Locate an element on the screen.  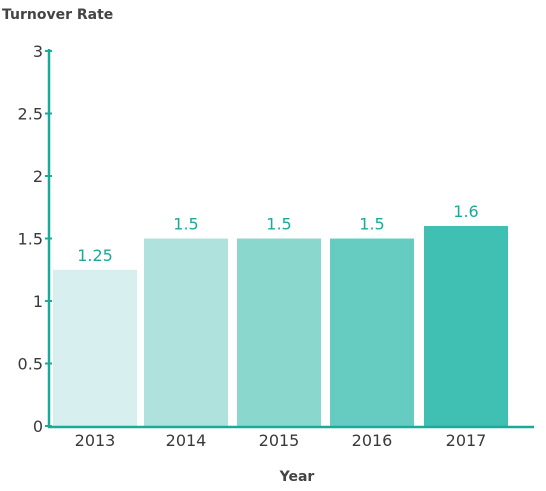
data-label-2013: 1.25 is located at coordinates (95, 255).